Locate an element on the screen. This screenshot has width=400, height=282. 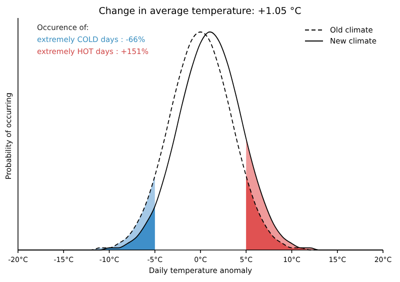
chart-title: Change in average temperature: +1.05 °C is located at coordinates (200, 11).